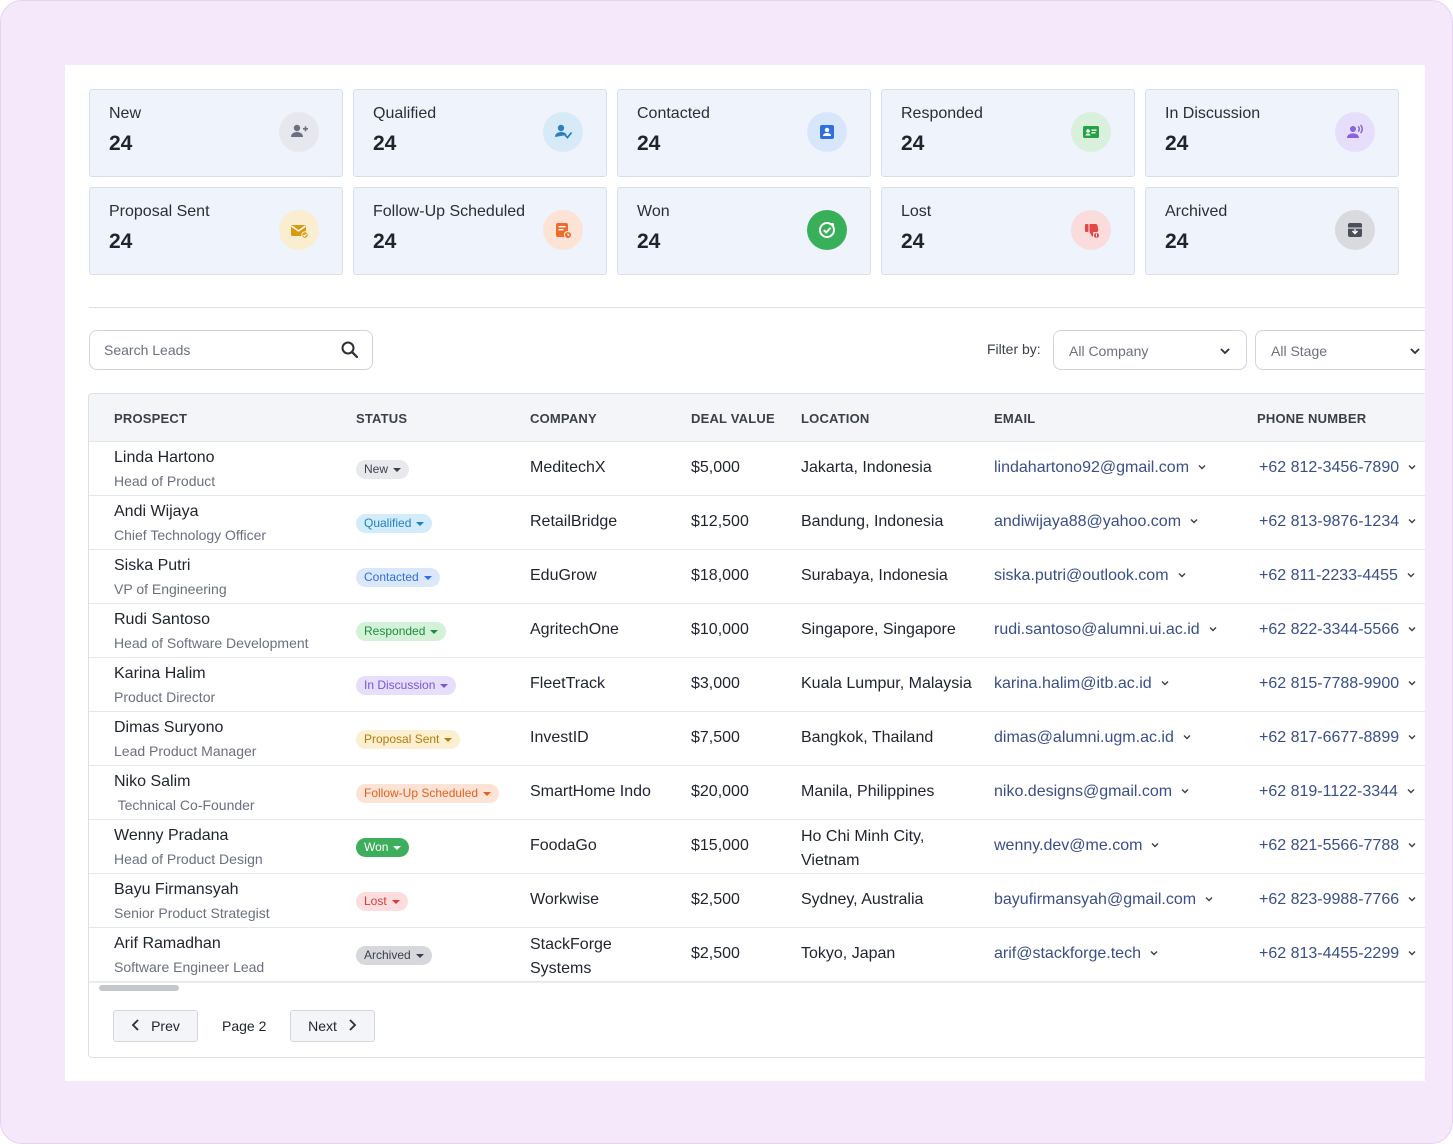 Image resolution: width=1453 pixels, height=1144 pixels. Describe the element at coordinates (1090, 576) in the screenshot. I see `email-link: siska.putri@outlook.com` at that location.